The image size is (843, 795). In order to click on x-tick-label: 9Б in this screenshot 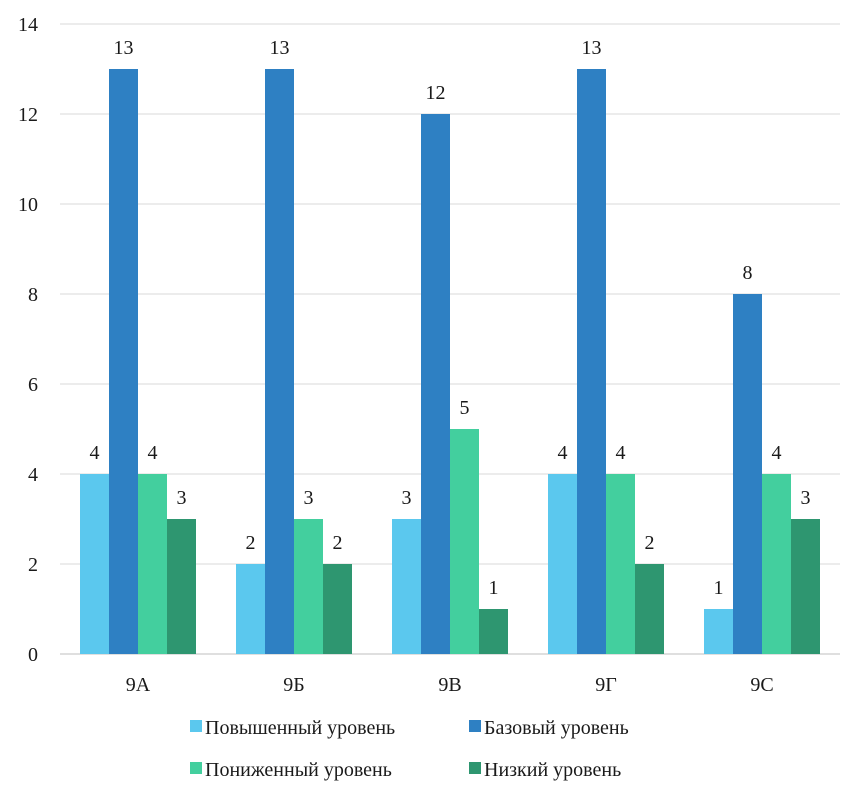, I will do `click(293, 685)`.